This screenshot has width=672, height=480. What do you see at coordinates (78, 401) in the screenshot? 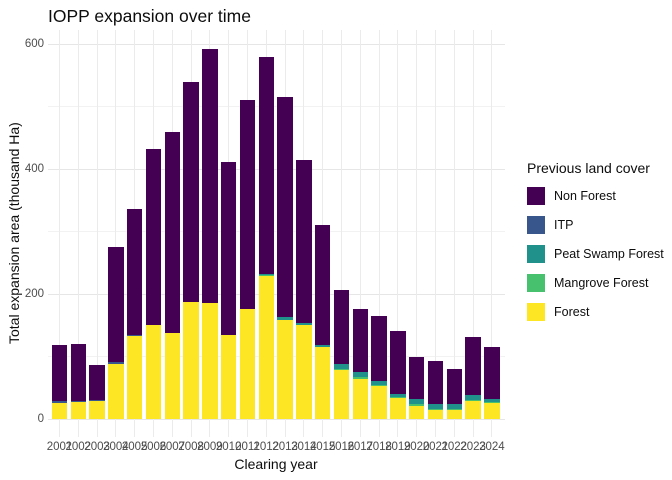
I see `bar-2002-itp` at bounding box center [78, 401].